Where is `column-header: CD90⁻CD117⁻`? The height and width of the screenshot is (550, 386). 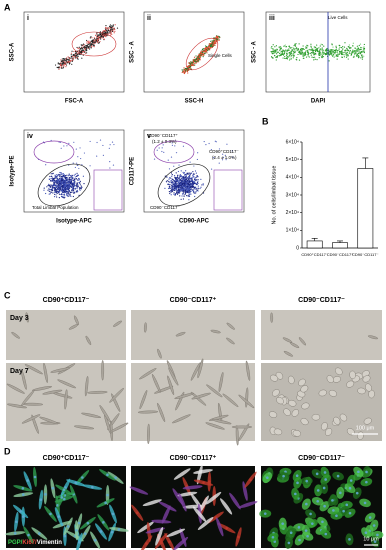
column-header: CD90⁻CD117⁻ is located at coordinates (321, 458).